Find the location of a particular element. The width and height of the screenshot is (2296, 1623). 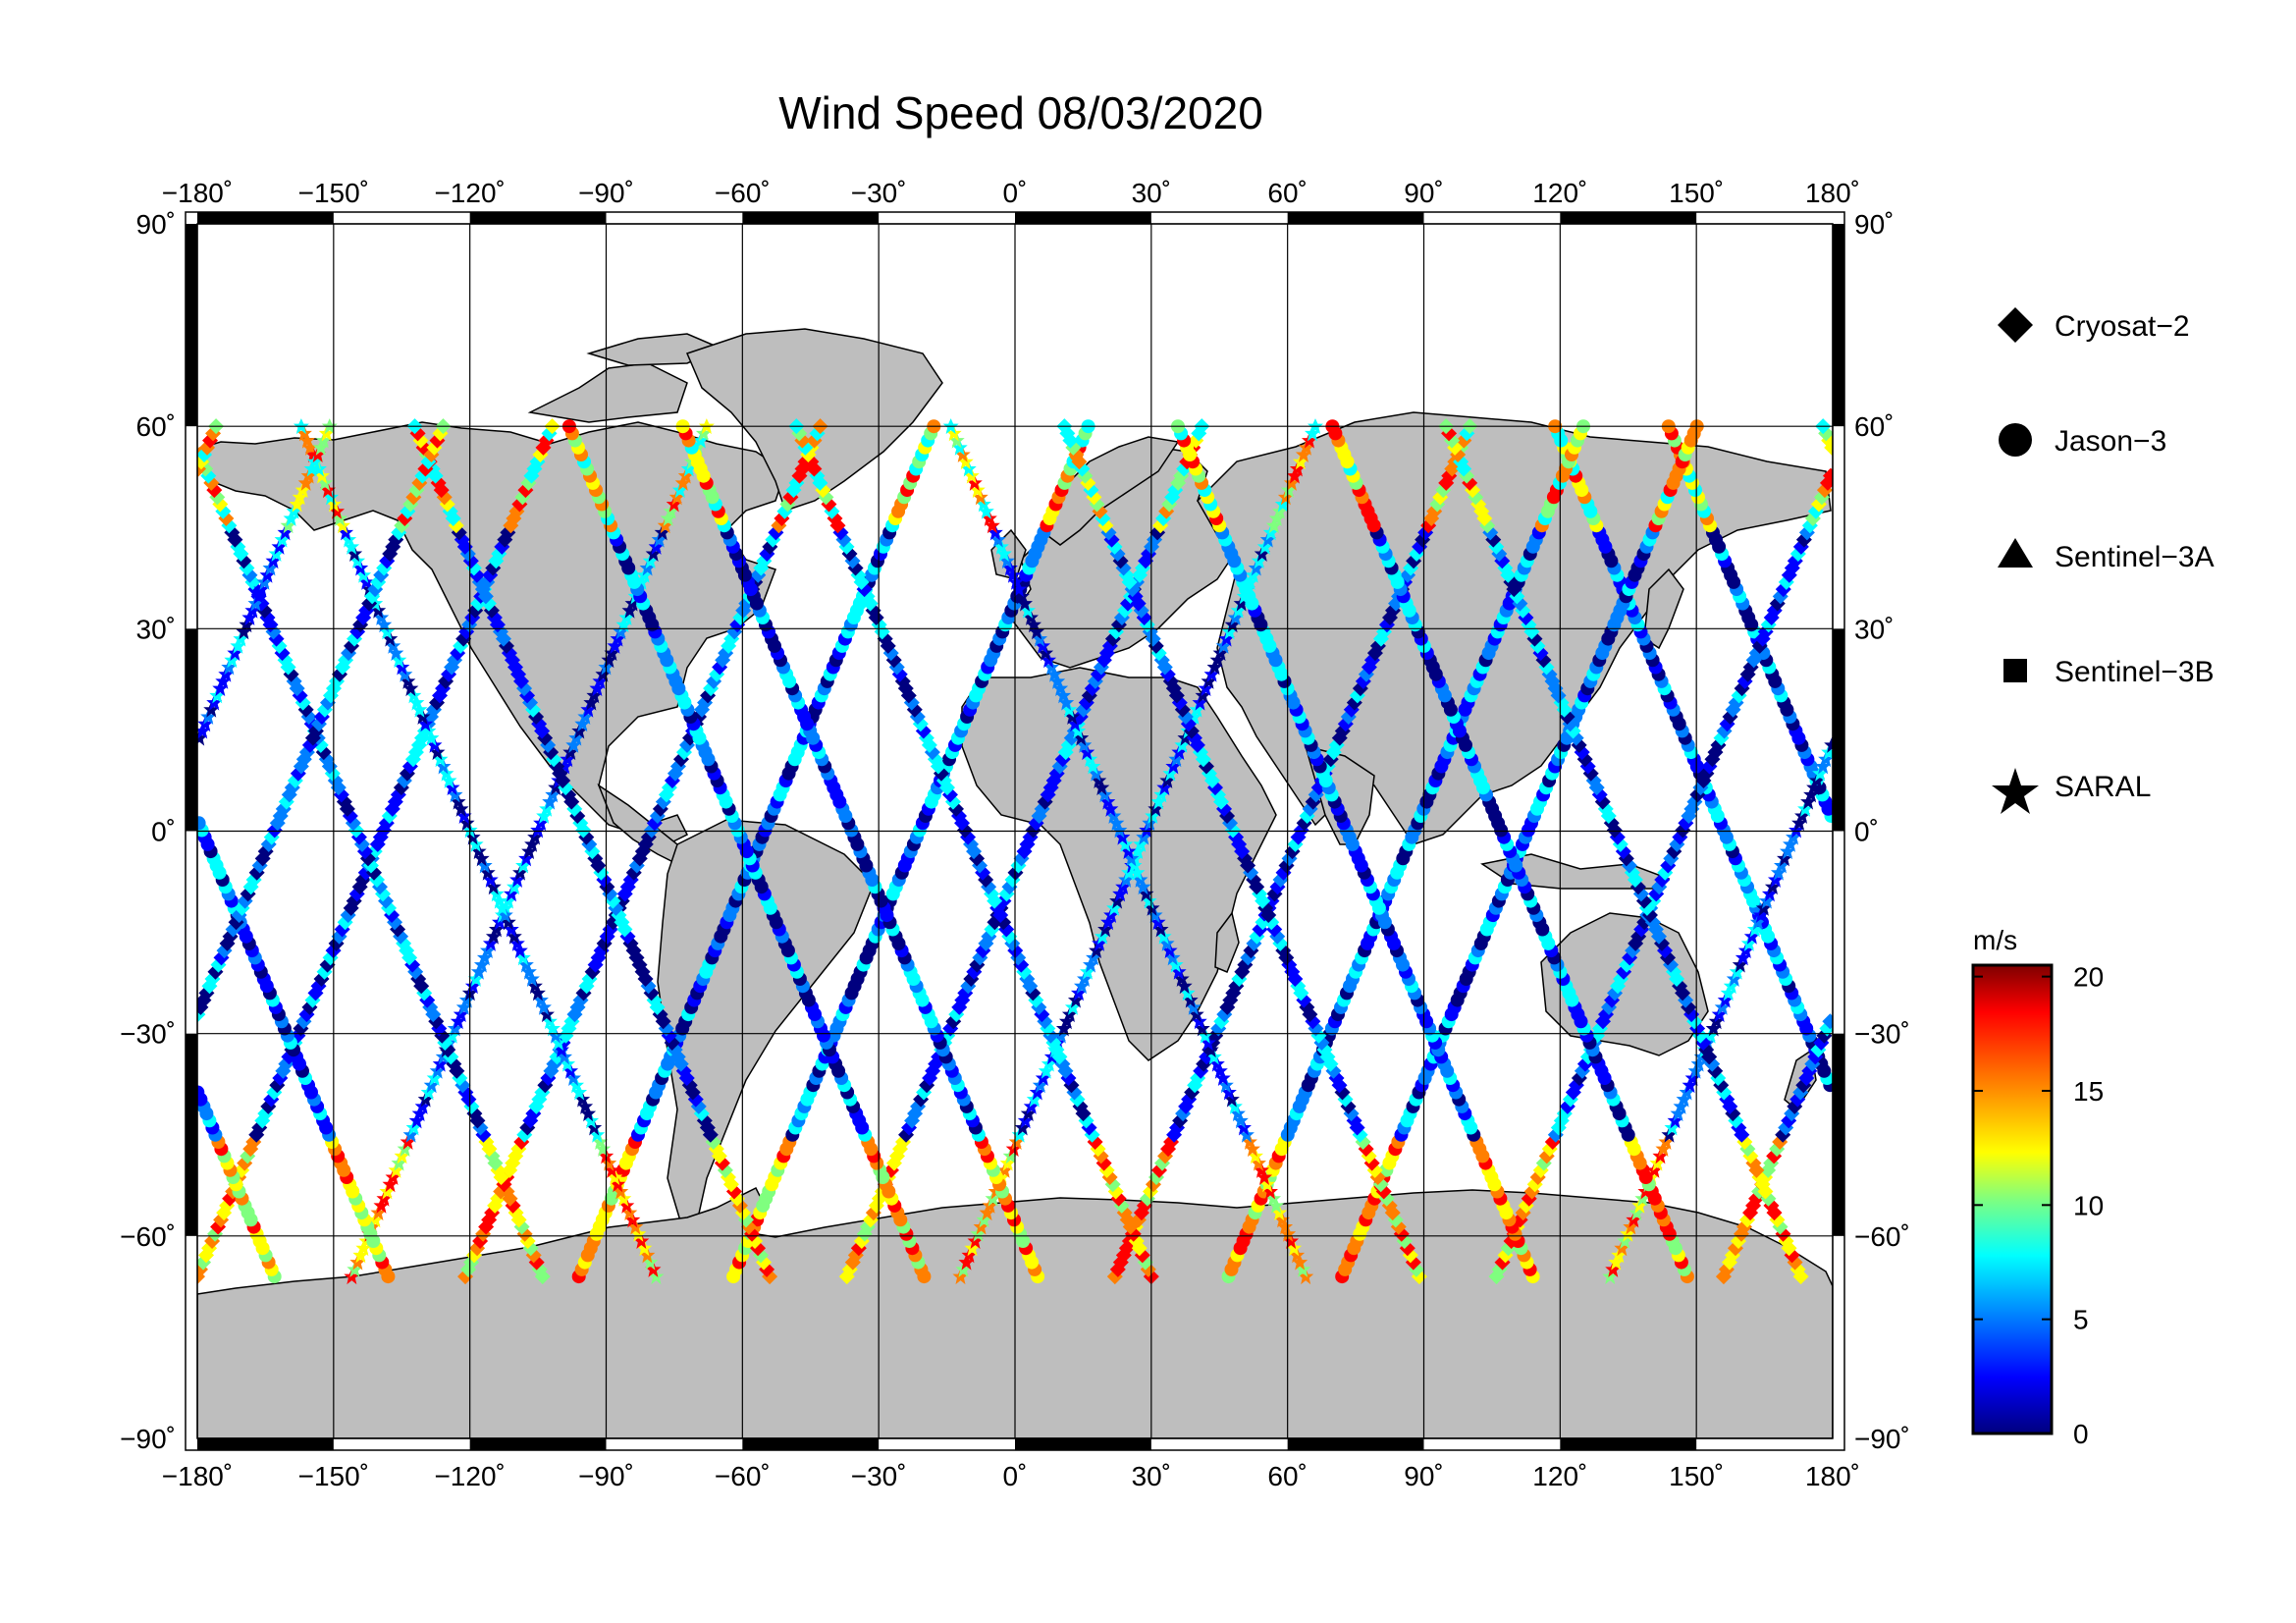

lon-label-top: 0˚ is located at coordinates (1015, 193).